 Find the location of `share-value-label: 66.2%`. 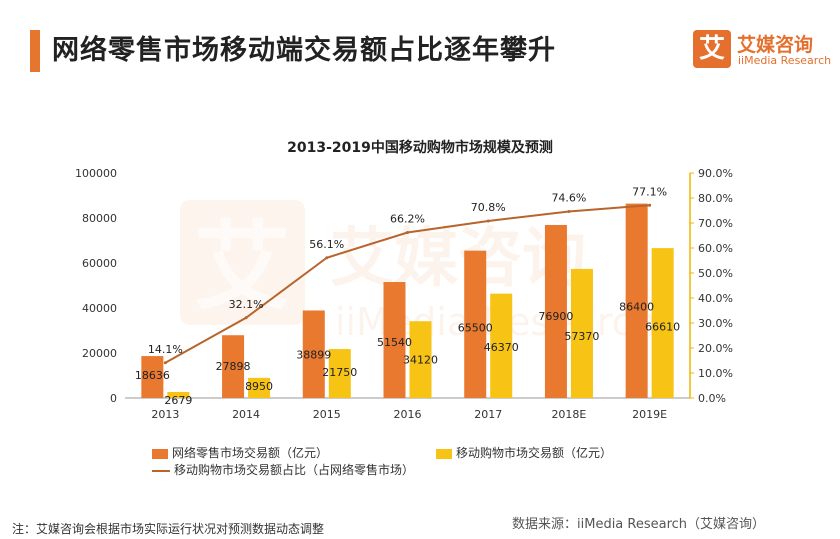

share-value-label: 66.2% is located at coordinates (407, 219).